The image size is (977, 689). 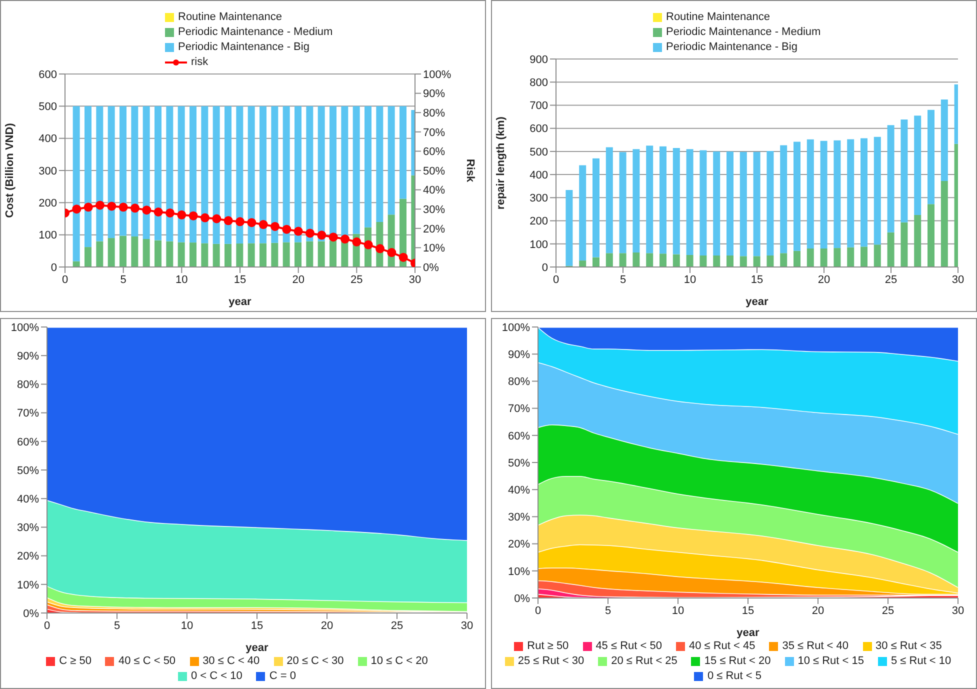 I want to click on y-tick-label: 900, so click(x=539, y=60).